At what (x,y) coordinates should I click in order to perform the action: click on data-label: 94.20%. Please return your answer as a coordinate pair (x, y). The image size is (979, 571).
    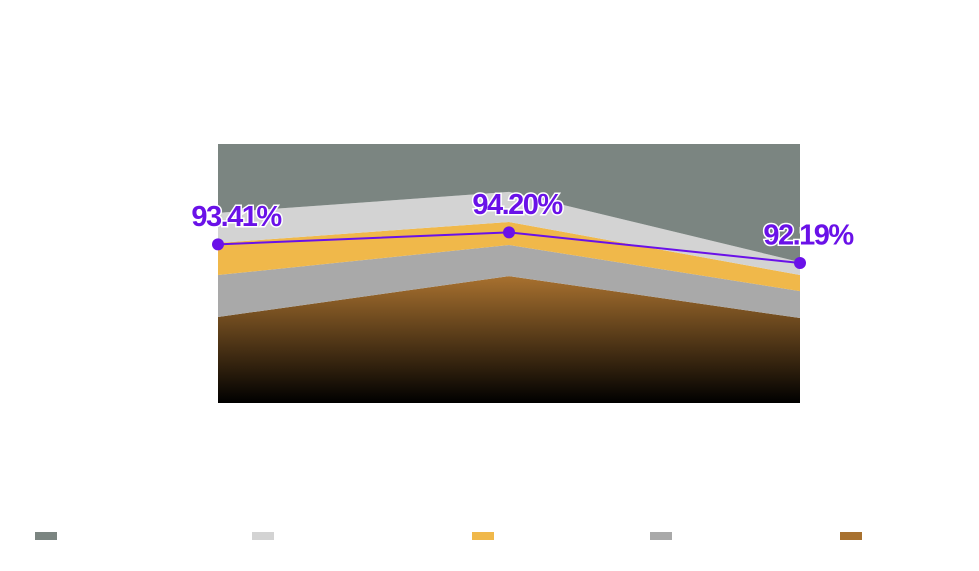
    Looking at the image, I should click on (517, 205).